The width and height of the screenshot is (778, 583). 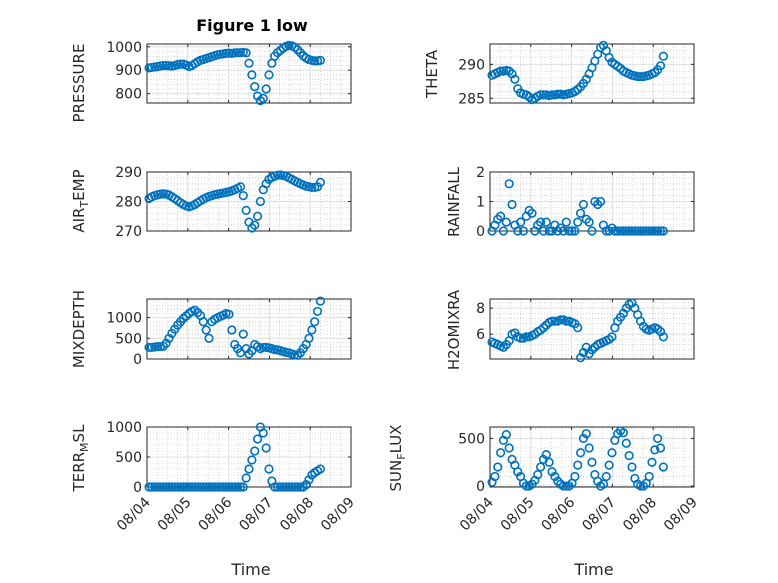 I want to click on xlabel-left: Time, so click(x=250, y=569).